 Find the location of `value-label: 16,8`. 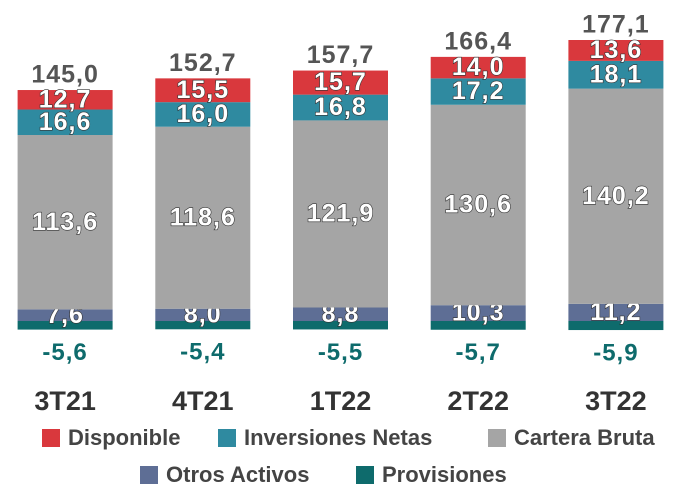

value-label: 16,8 is located at coordinates (340, 107).